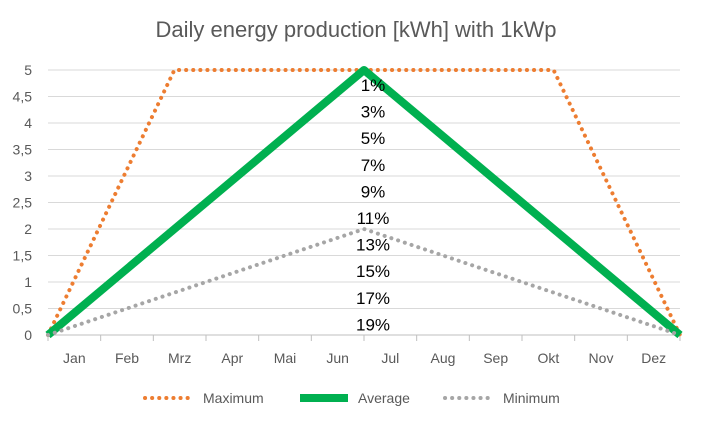  What do you see at coordinates (285, 358) in the screenshot?
I see `x-tick-label: Mai` at bounding box center [285, 358].